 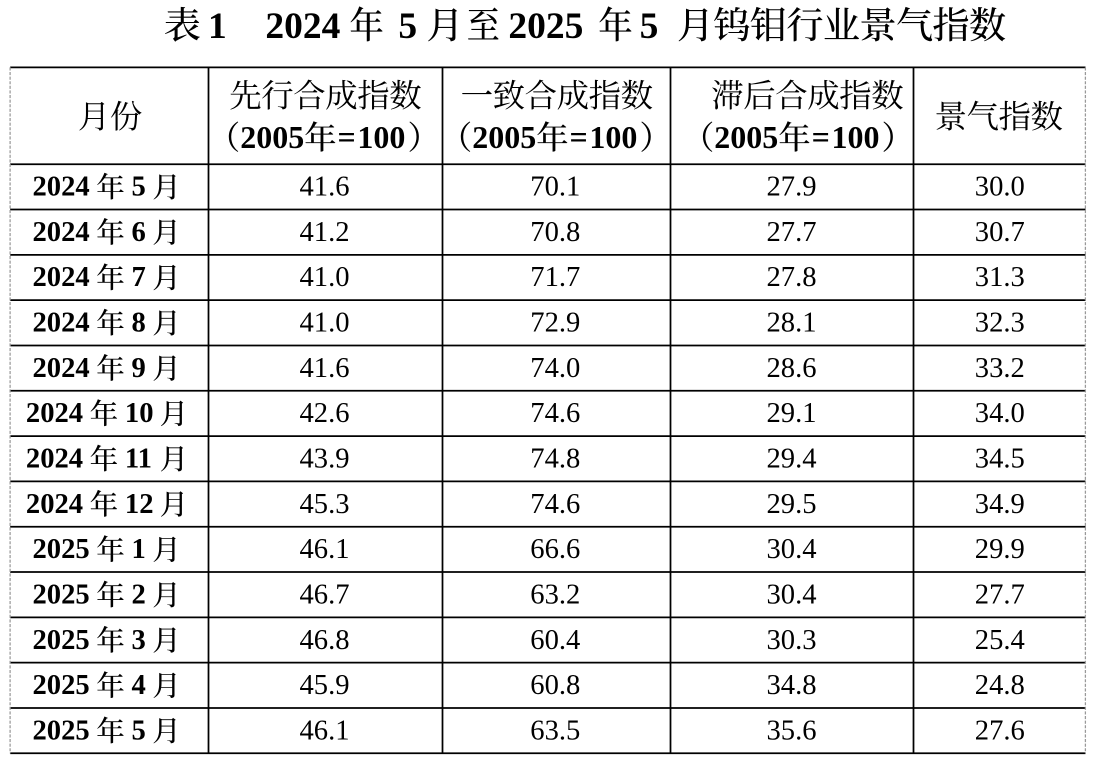 I want to click on svg-text: 34.9, so click(x=1000, y=504).